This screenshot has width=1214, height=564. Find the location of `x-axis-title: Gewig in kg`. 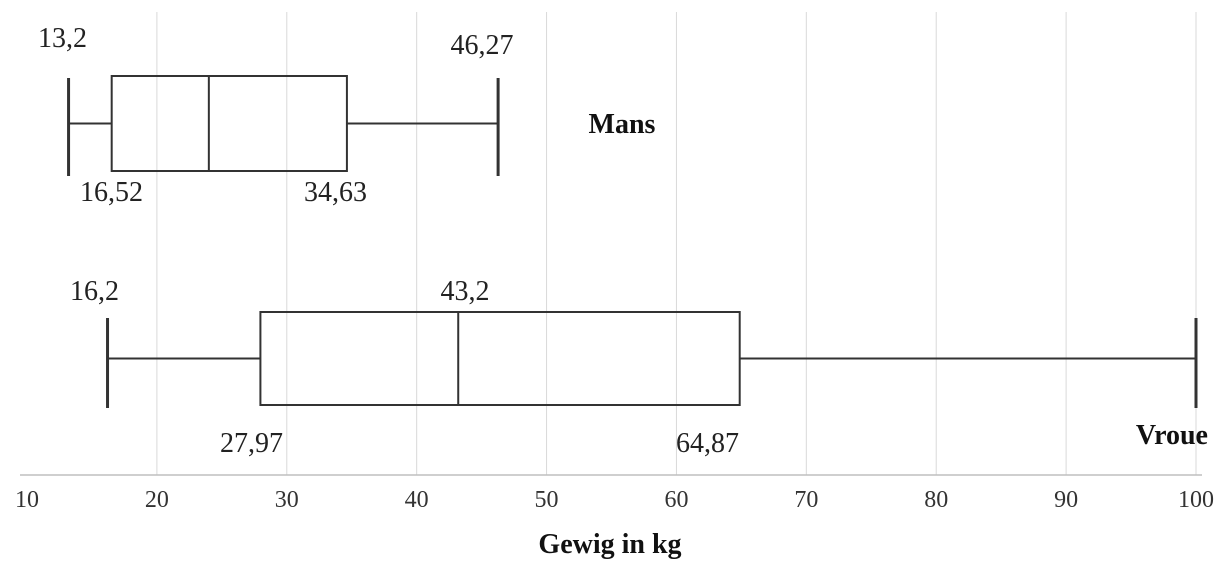

x-axis-title: Gewig in kg is located at coordinates (609, 544).